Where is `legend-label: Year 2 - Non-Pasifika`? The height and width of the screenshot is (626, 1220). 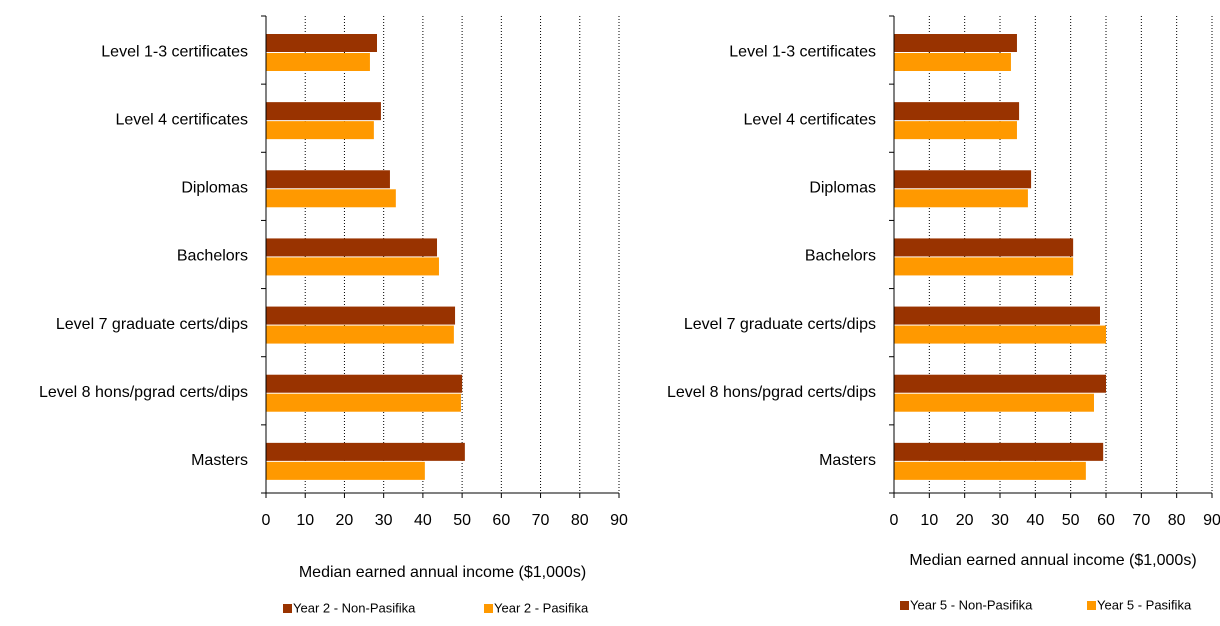 legend-label: Year 2 - Non-Pasifika is located at coordinates (354, 607).